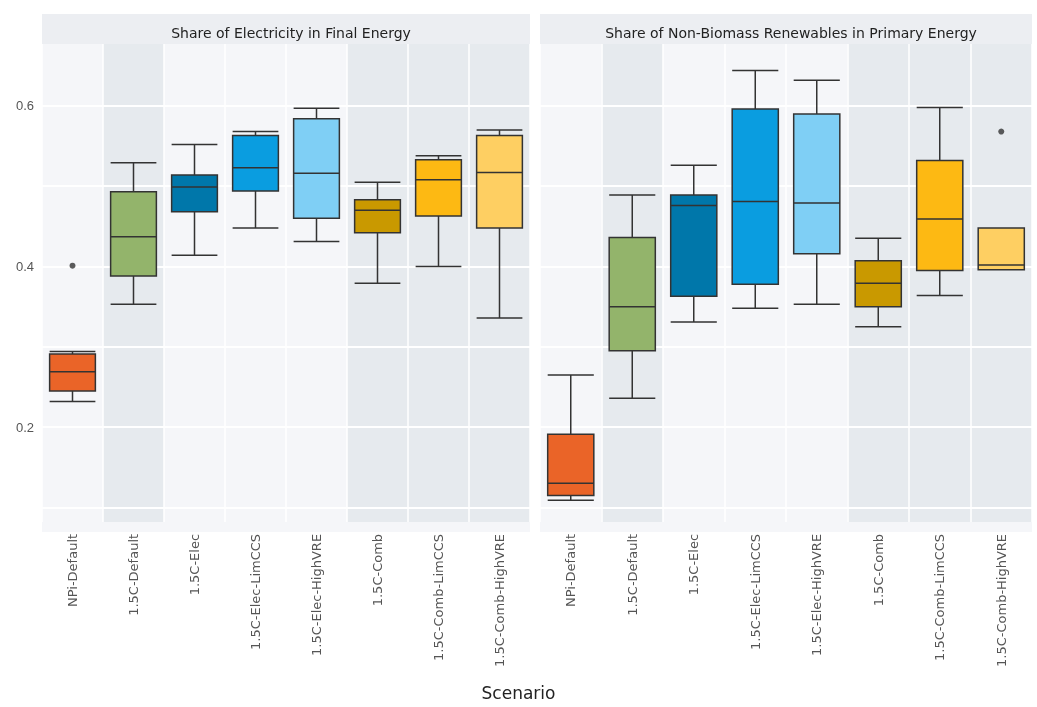  I want to click on y-tick-label: 0.2, so click(24, 427).